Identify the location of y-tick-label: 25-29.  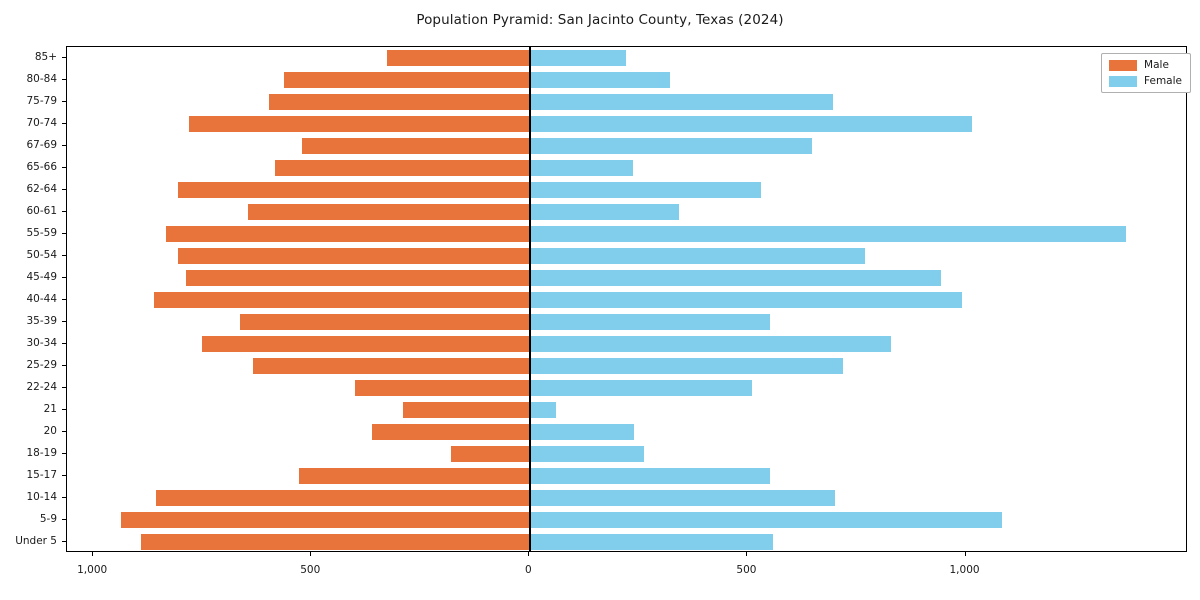
(41, 365).